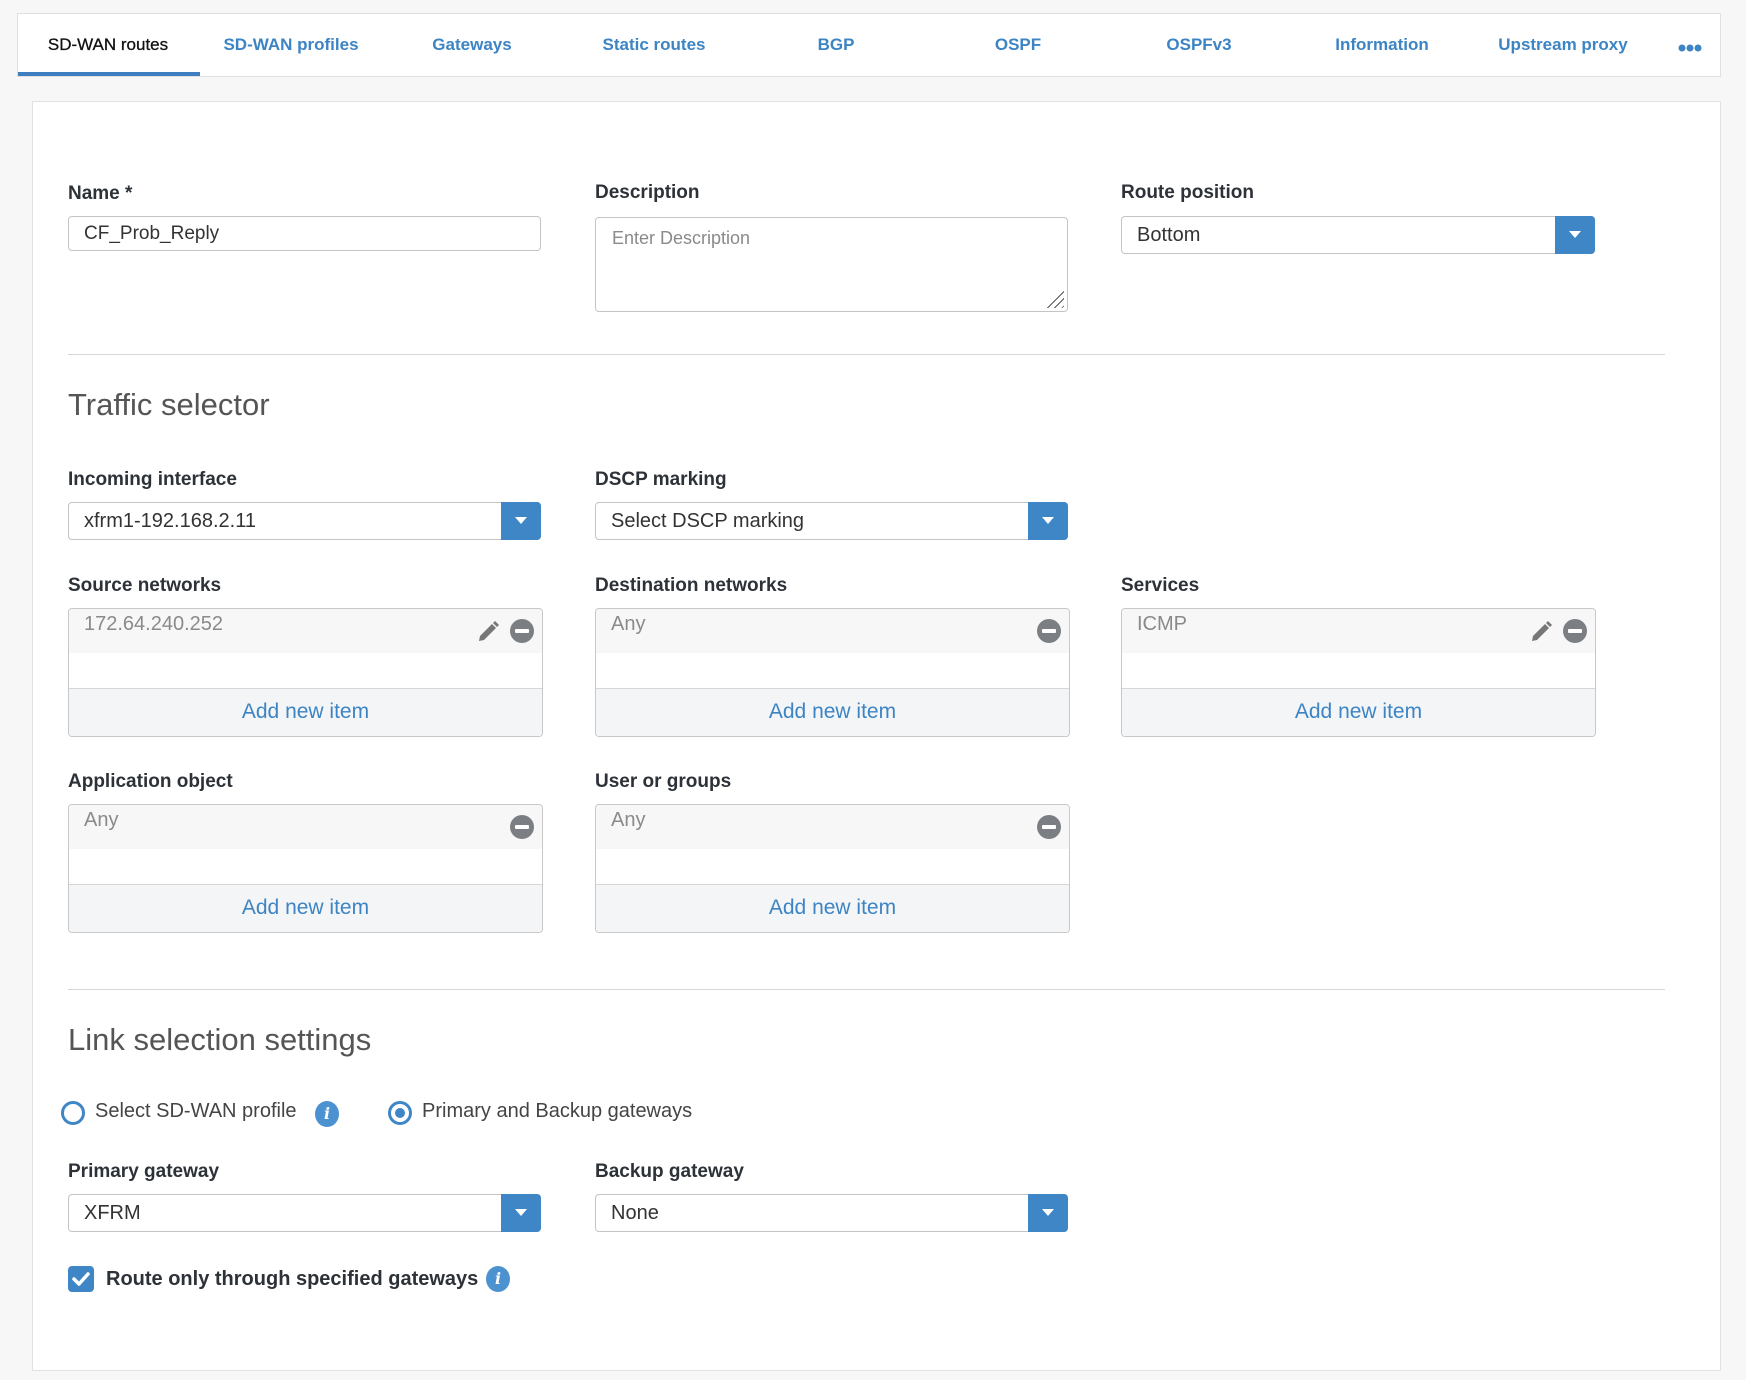 This screenshot has height=1380, width=1746. Describe the element at coordinates (150, 781) in the screenshot. I see `application-object-label: Application object` at that location.